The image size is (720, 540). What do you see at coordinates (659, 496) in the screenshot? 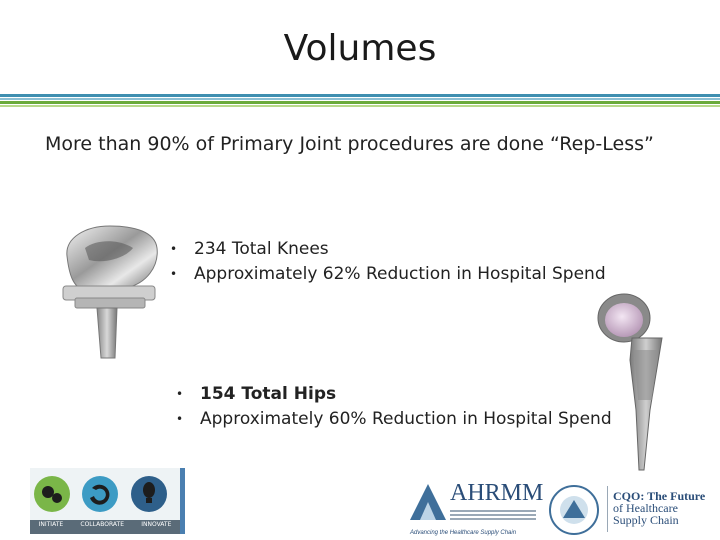
I see `cqo-line-1: CQO: The Future` at bounding box center [659, 496].